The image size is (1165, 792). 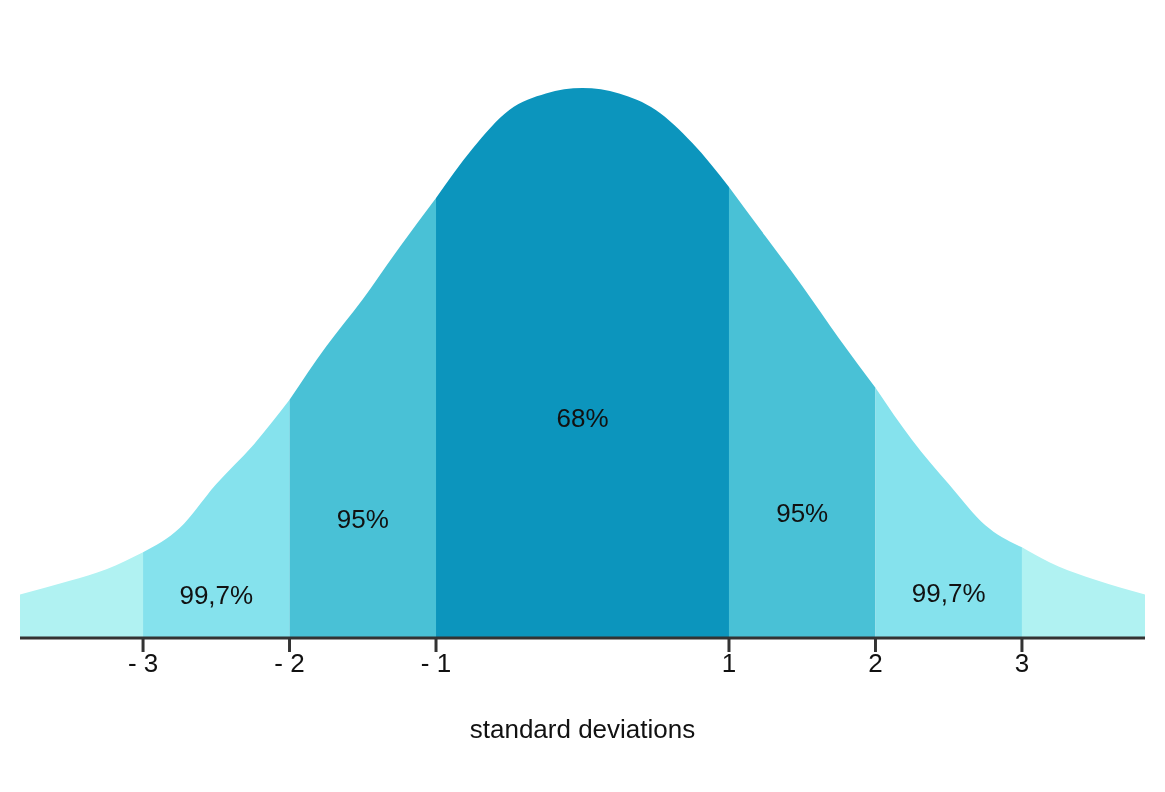 I want to click on x-tick-label: 3, so click(x=1022, y=663).